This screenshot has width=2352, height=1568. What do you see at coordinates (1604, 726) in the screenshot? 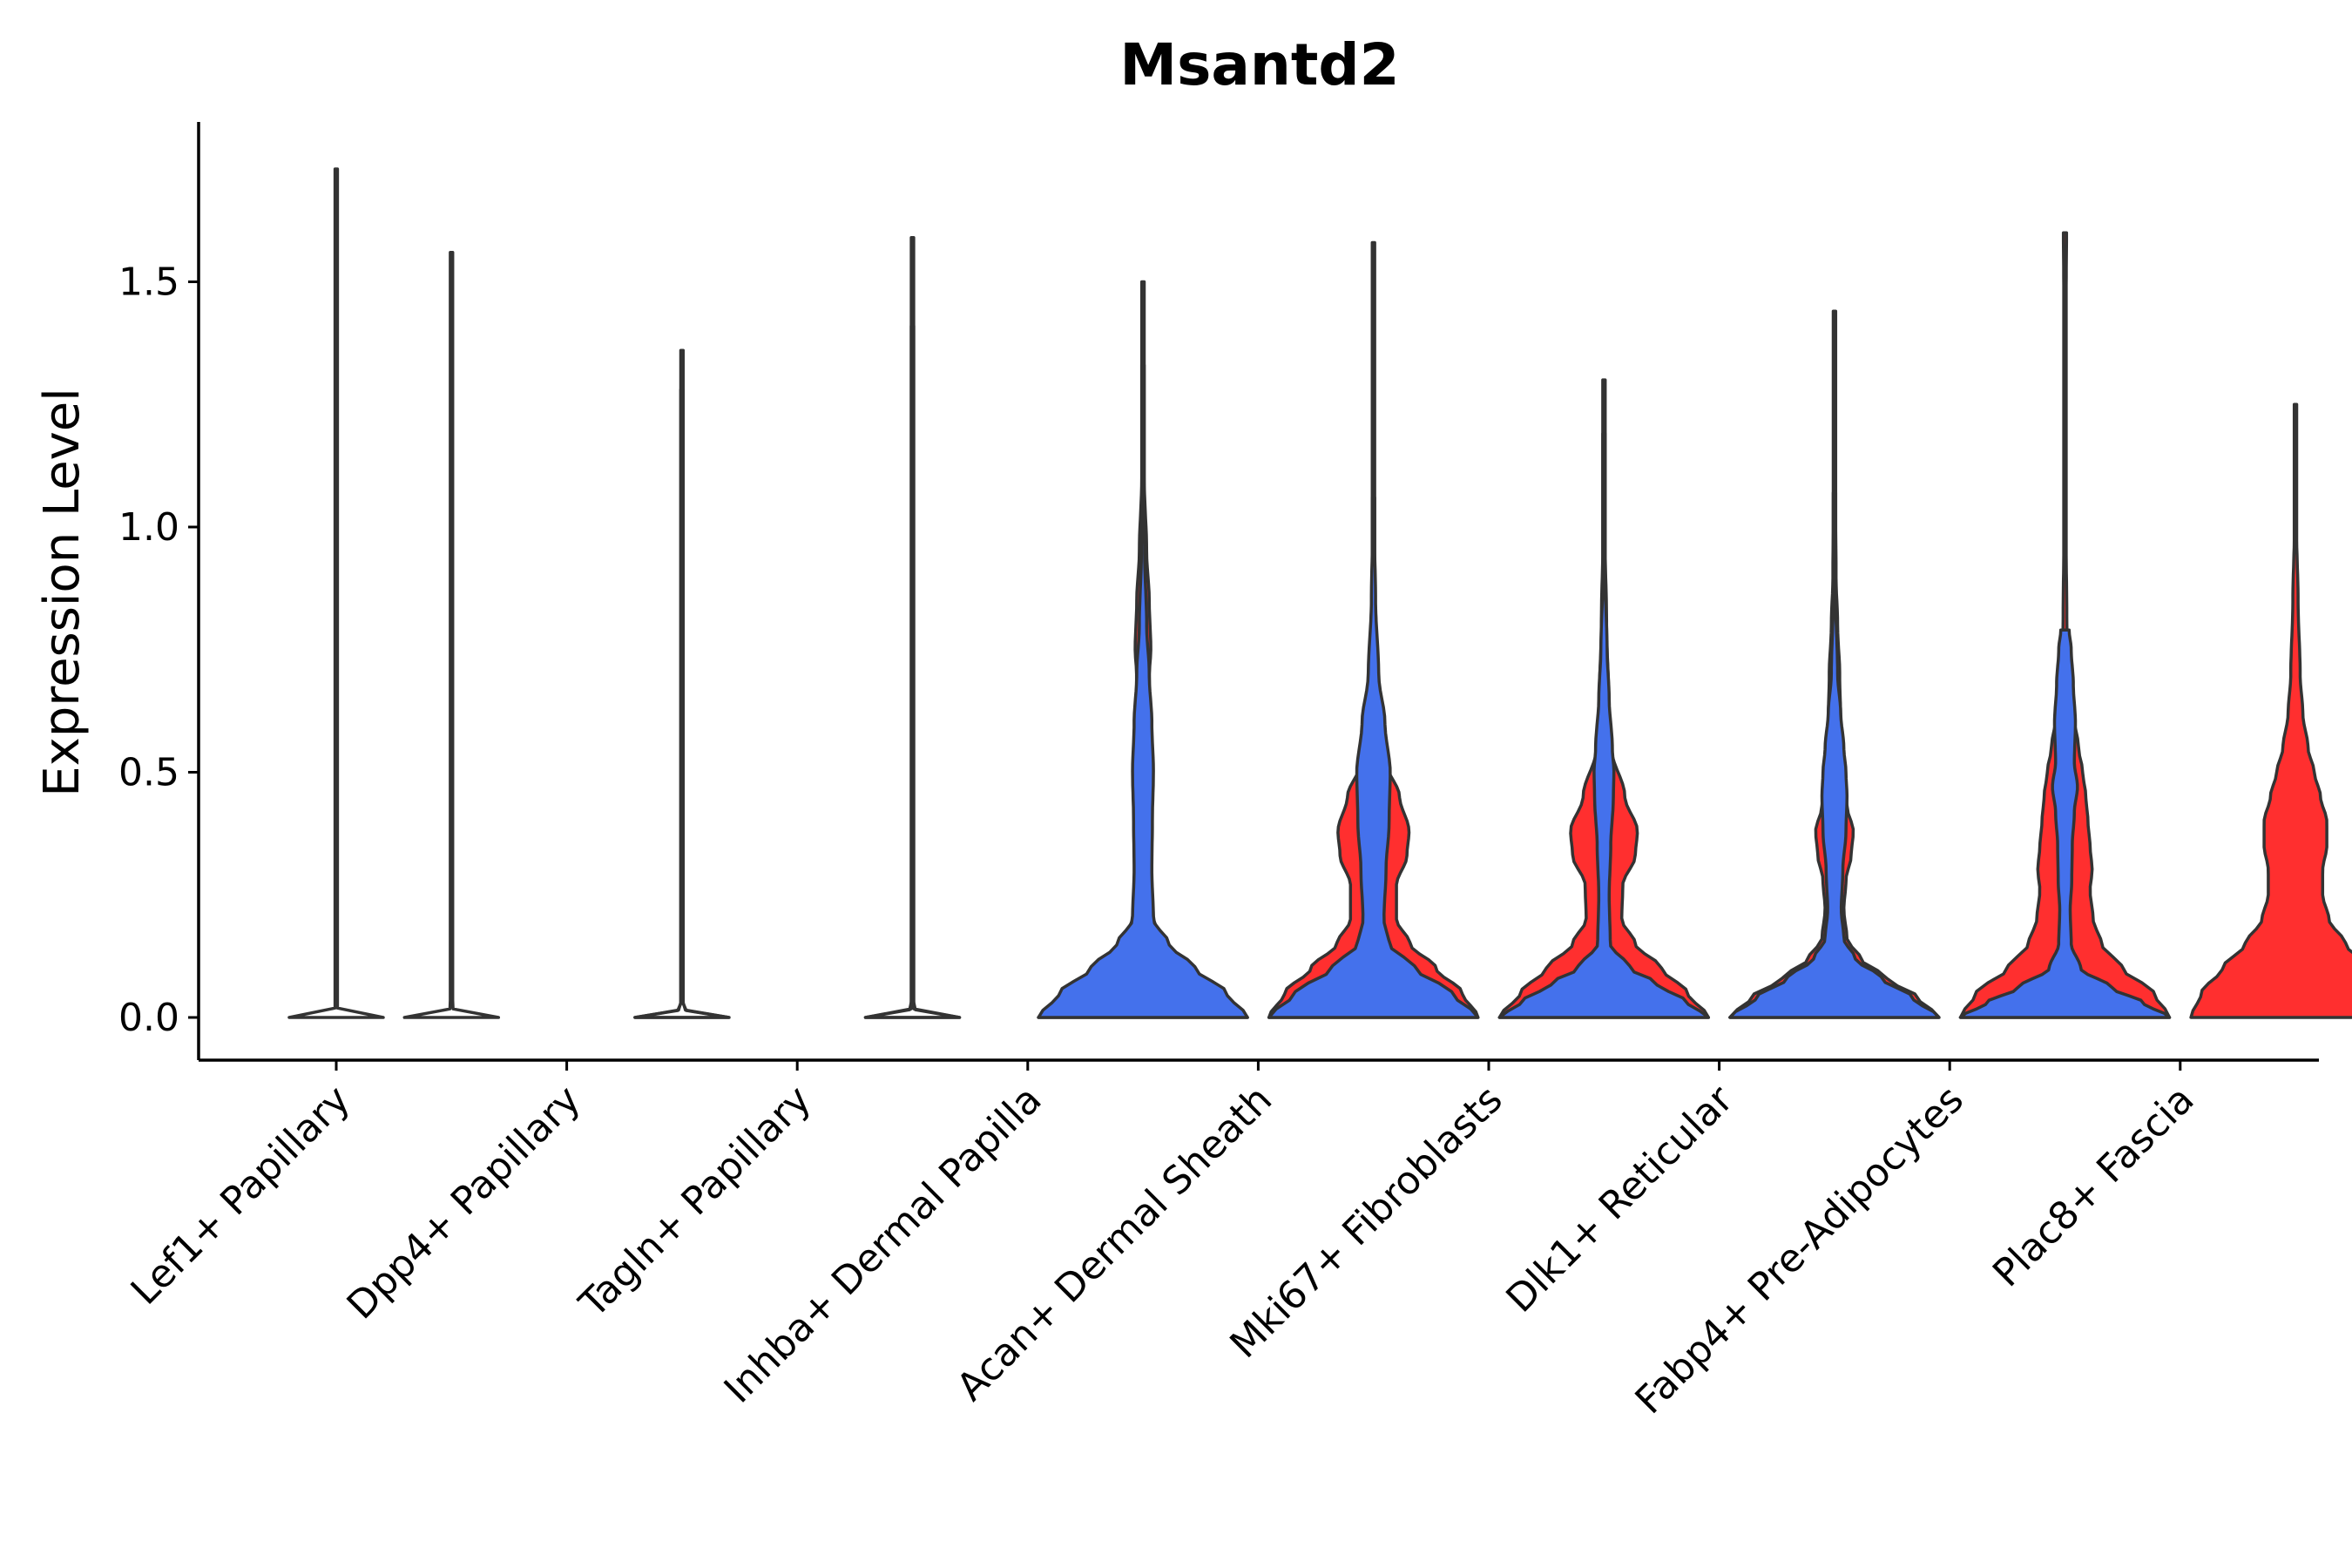
I see `violin-dlk1-reticular-left` at bounding box center [1604, 726].